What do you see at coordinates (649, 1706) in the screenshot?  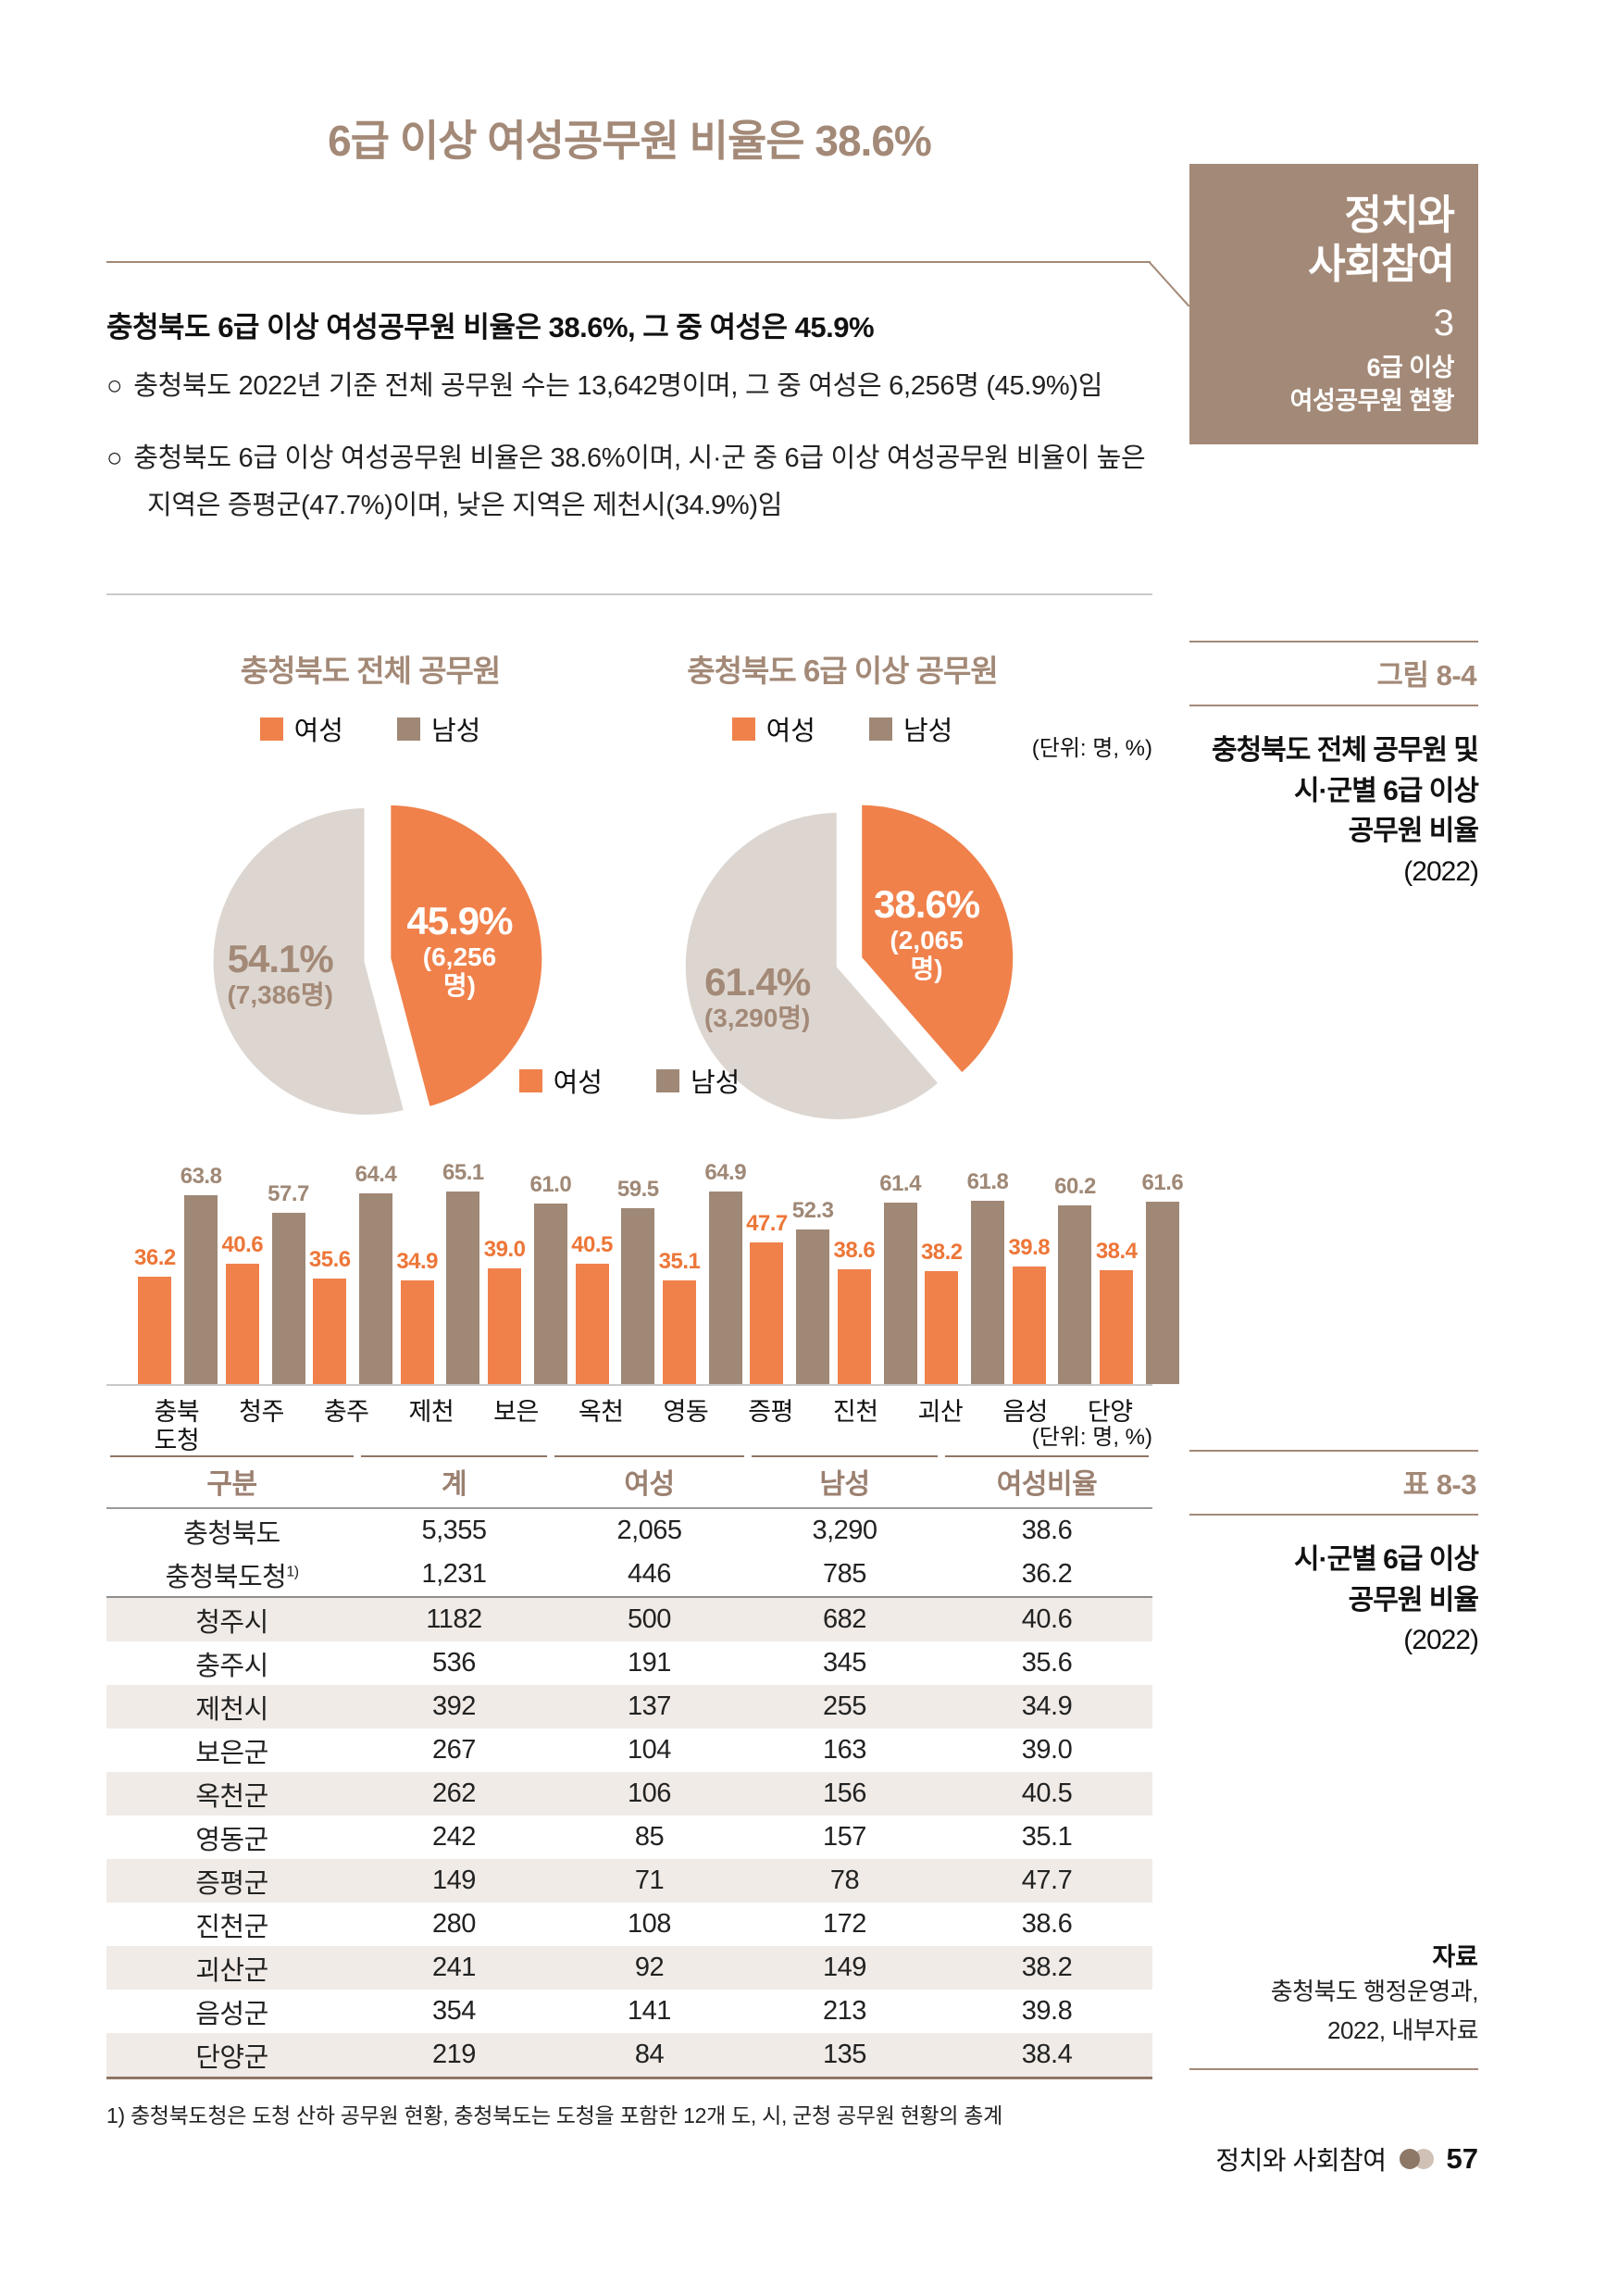 I see `table-cell: 137` at bounding box center [649, 1706].